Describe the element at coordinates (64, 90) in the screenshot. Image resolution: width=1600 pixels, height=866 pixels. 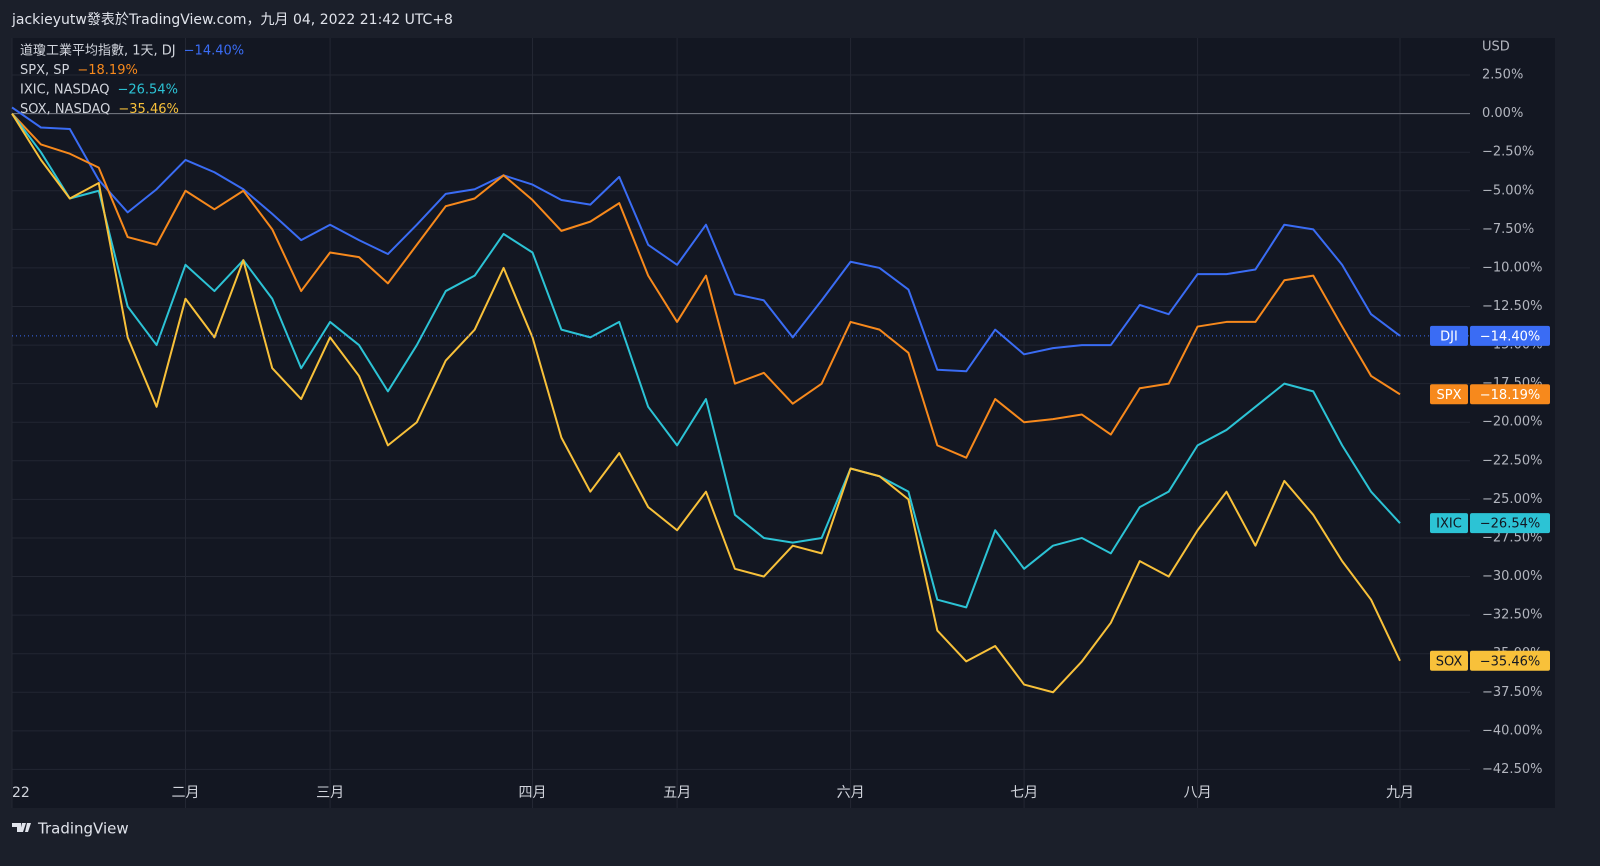
I see `legend-name: IXIC, NASDAQ` at that location.